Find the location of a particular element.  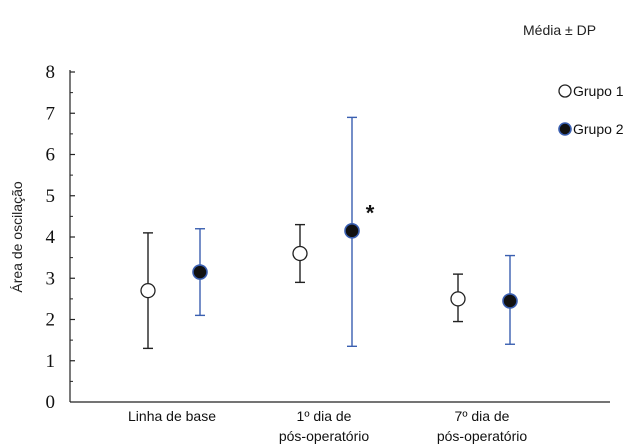

significance-marker: * is located at coordinates (370, 212).